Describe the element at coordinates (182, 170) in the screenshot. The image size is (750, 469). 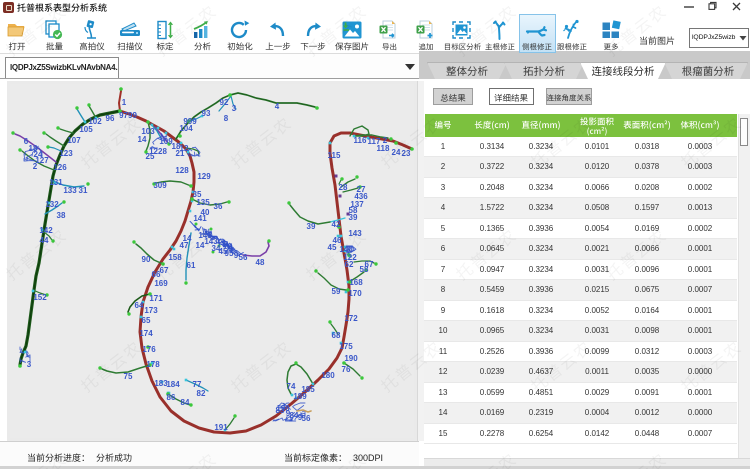
I see `svg-text: 128` at that location.